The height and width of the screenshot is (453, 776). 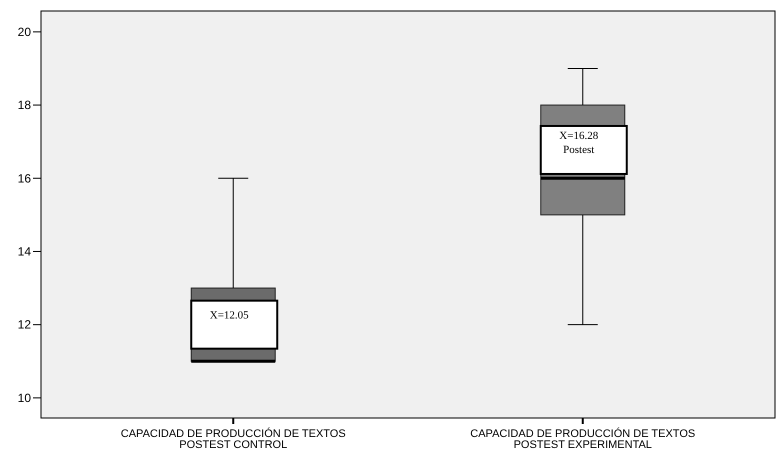 What do you see at coordinates (583, 439) in the screenshot?
I see `x-tick-label: CAPACIDAD DE PRODUCCIÓN DE TEXTOS POSTEST EXPERIMENTAL` at bounding box center [583, 439].